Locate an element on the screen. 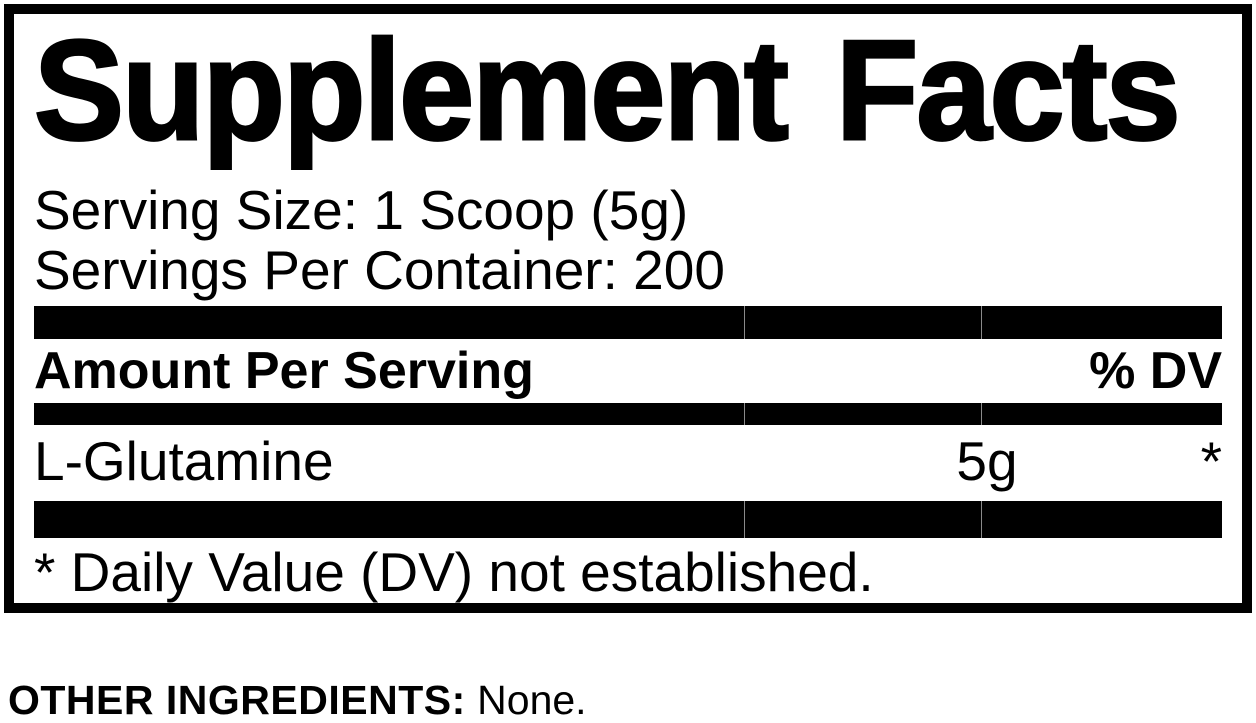  table-header-row: Amount Per Serving % DV is located at coordinates (628, 371).